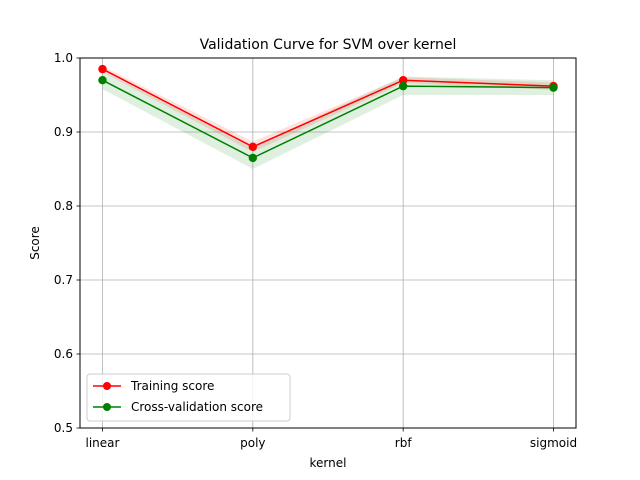 Image resolution: width=640 pixels, height=480 pixels. I want to click on legend-label-training: Training score, so click(172, 386).